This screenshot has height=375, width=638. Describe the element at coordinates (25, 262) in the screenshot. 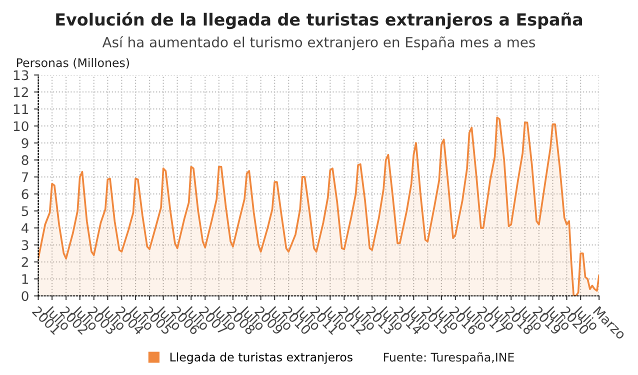

I see `y-tick-label: 2` at that location.